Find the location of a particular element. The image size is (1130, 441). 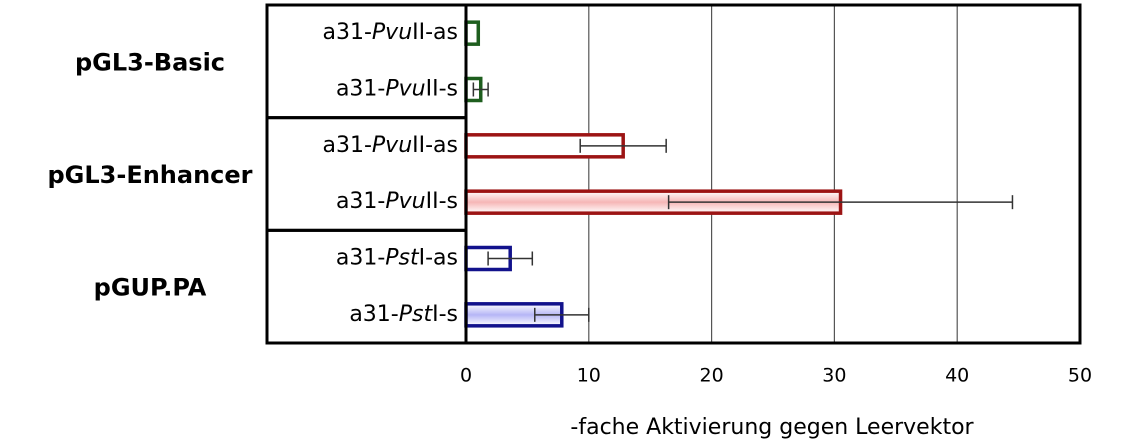

x-tick-label: 10 is located at coordinates (589, 376).